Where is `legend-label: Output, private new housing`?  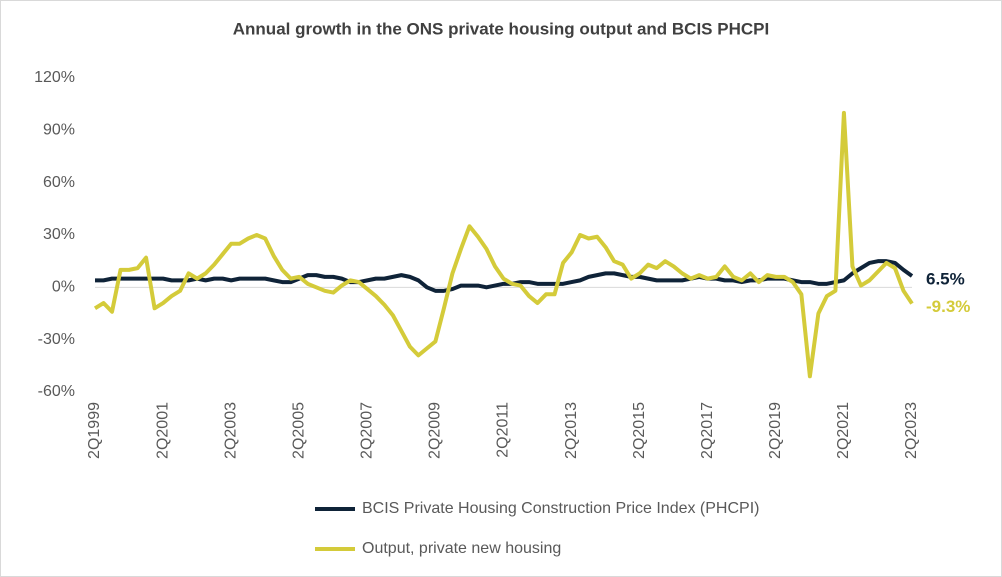
legend-label: Output, private new housing is located at coordinates (461, 548).